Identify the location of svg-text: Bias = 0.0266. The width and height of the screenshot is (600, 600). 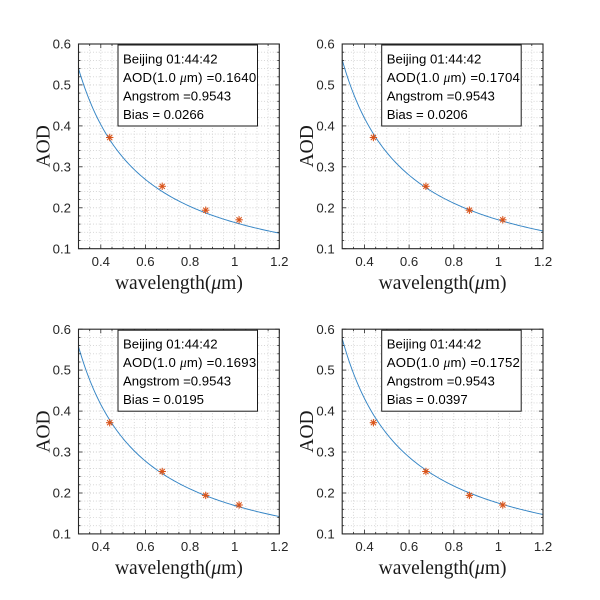
(163, 114).